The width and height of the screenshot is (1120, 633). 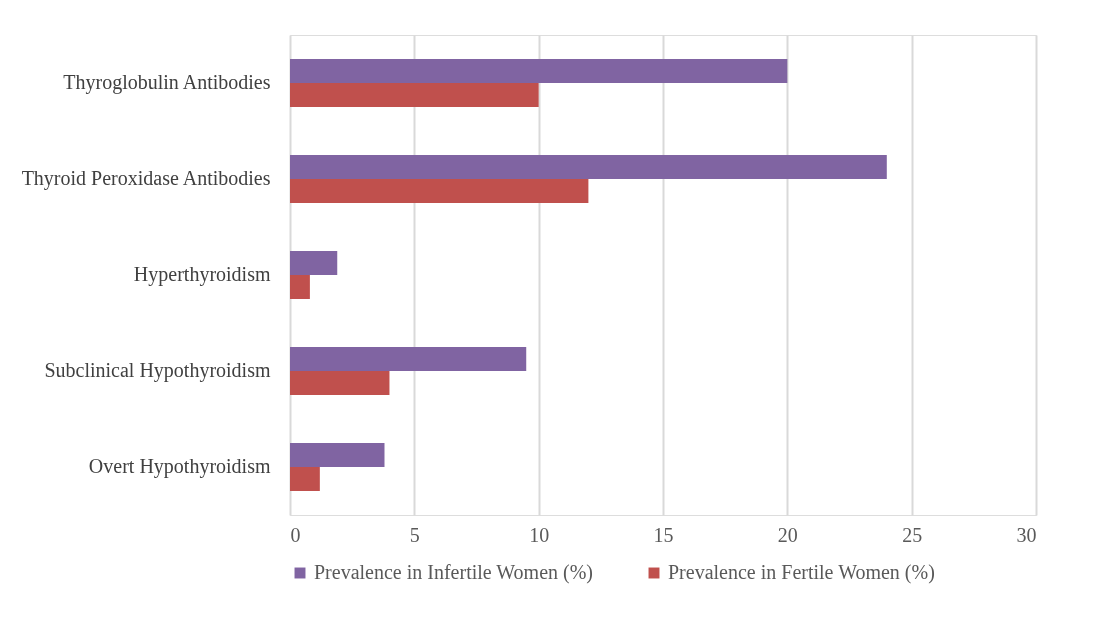 What do you see at coordinates (1026, 534) in the screenshot?
I see `x-tick-label: 30` at bounding box center [1026, 534].